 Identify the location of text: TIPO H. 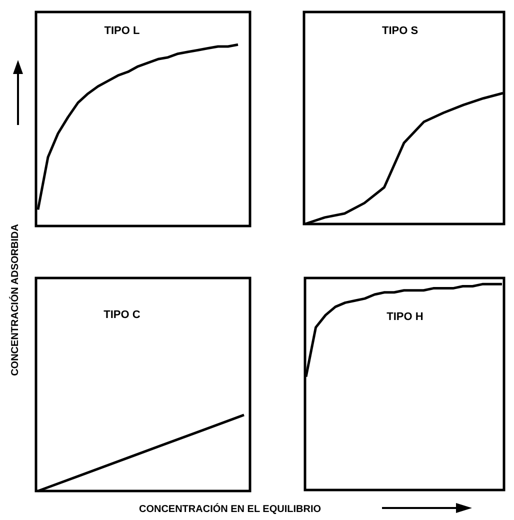
(405, 317).